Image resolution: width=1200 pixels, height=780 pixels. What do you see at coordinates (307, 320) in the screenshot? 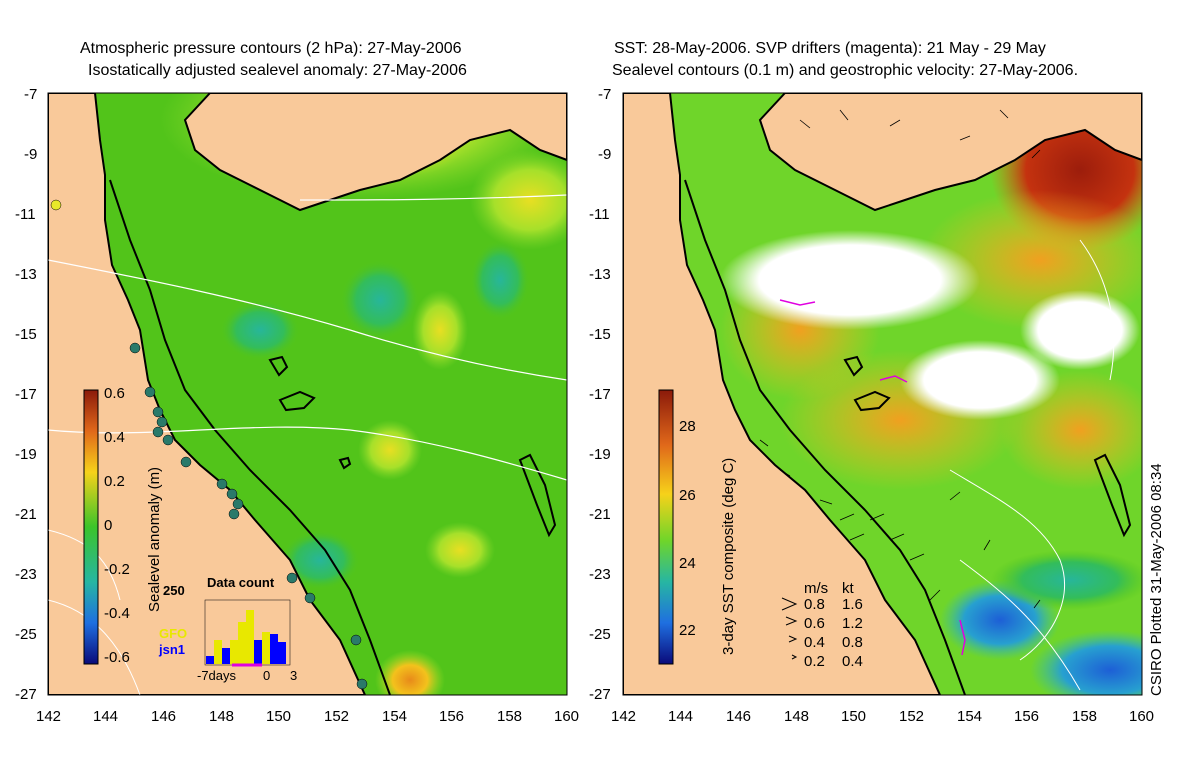
I see `pressure-contour` at bounding box center [307, 320].